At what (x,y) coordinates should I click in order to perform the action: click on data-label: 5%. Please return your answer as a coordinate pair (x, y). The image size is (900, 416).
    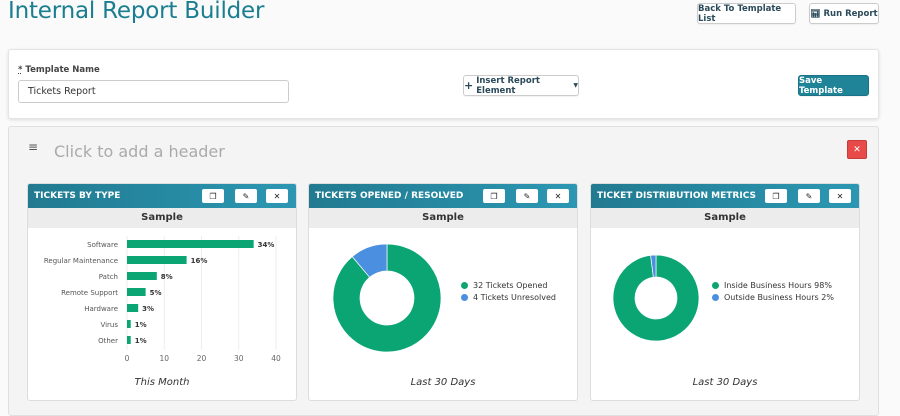
    Looking at the image, I should click on (156, 293).